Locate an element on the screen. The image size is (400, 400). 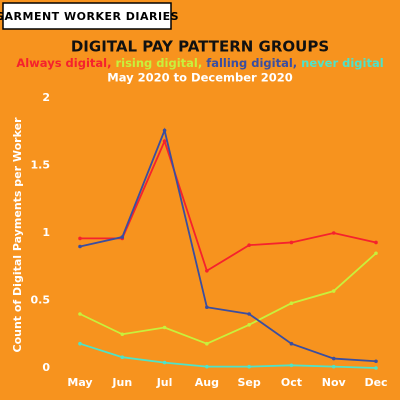
y-tick-label: 1 is located at coordinates (46, 232).